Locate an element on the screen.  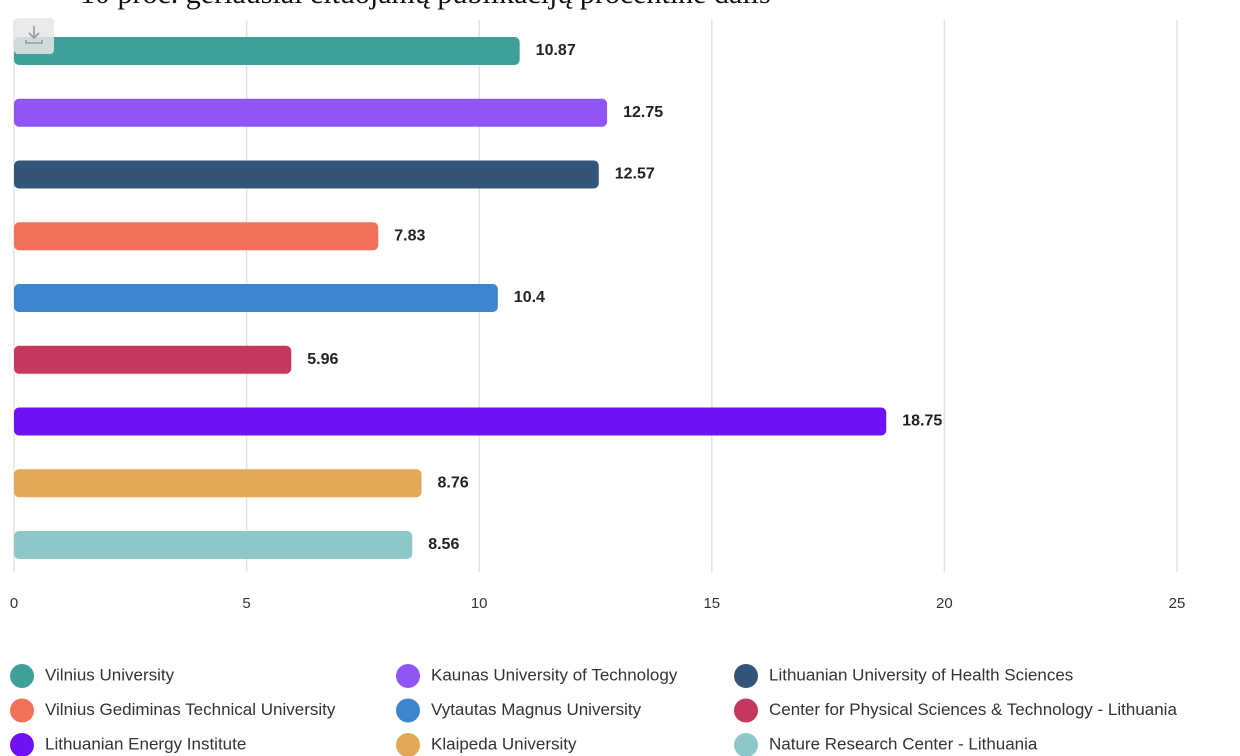
data-label: 12.75 is located at coordinates (643, 112).